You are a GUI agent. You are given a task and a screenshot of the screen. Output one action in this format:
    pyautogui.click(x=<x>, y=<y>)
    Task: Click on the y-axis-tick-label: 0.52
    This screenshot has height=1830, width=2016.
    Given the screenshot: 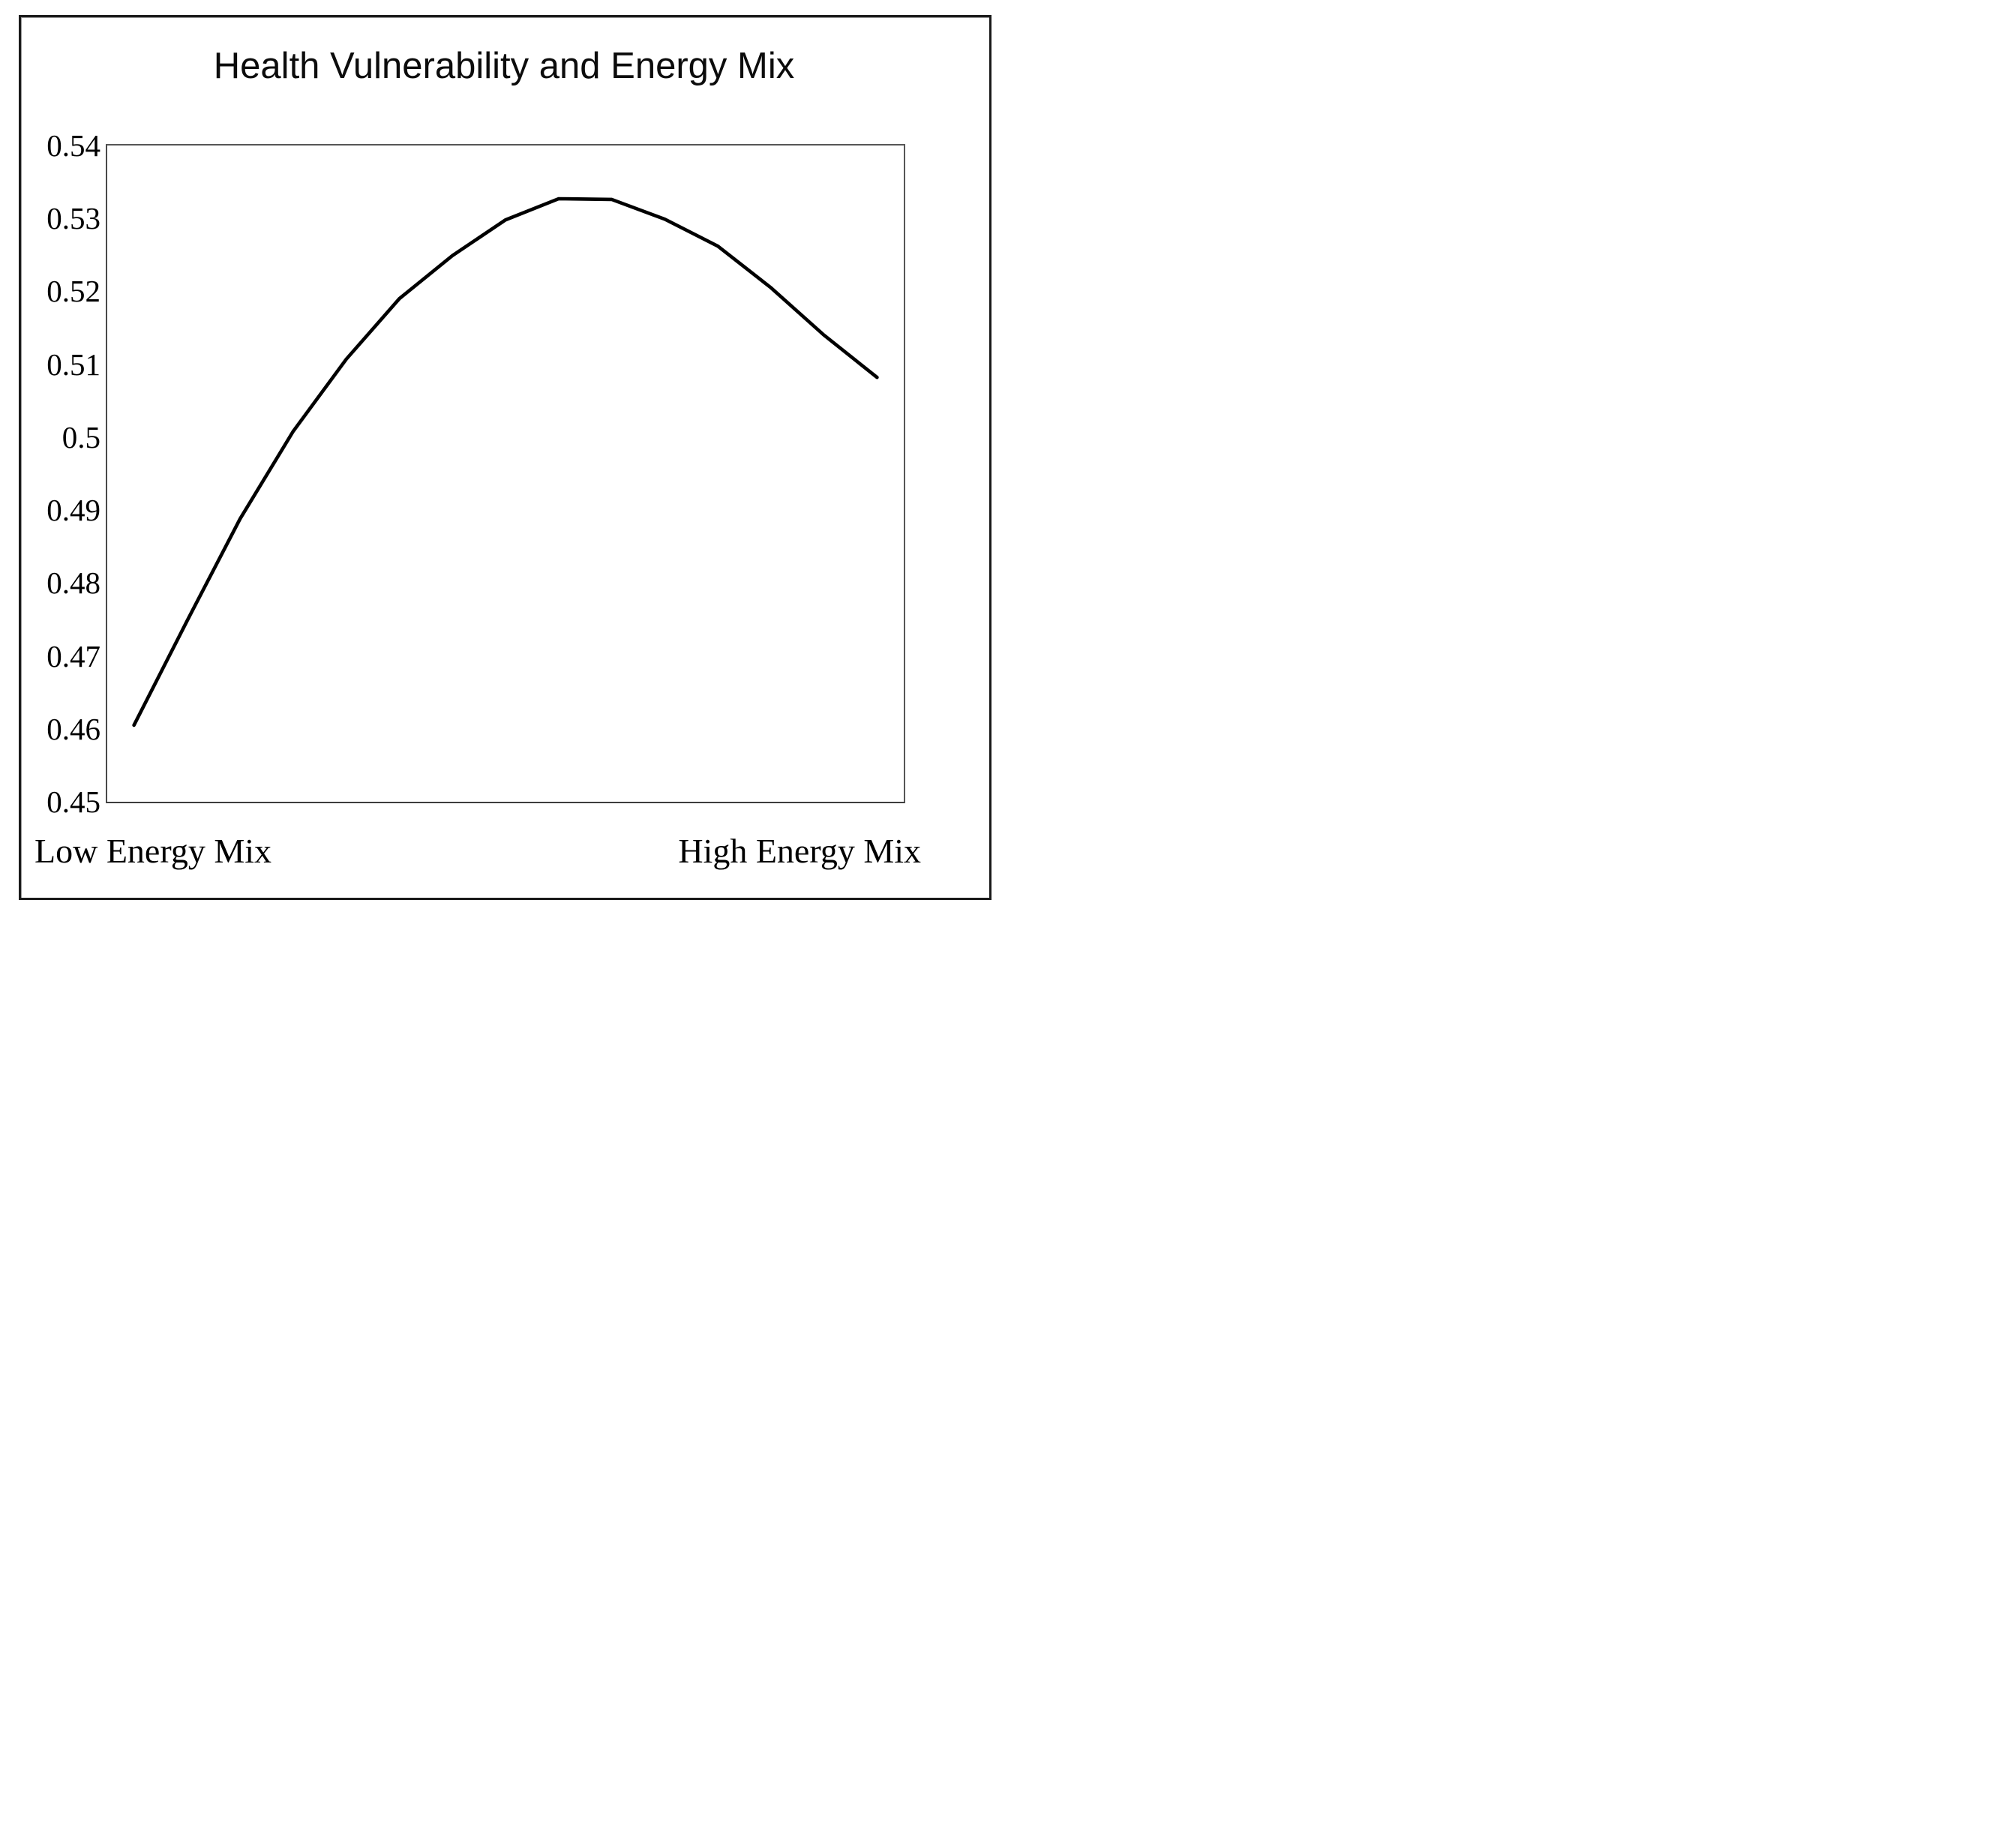 What is the action you would take?
    pyautogui.click(x=73, y=291)
    